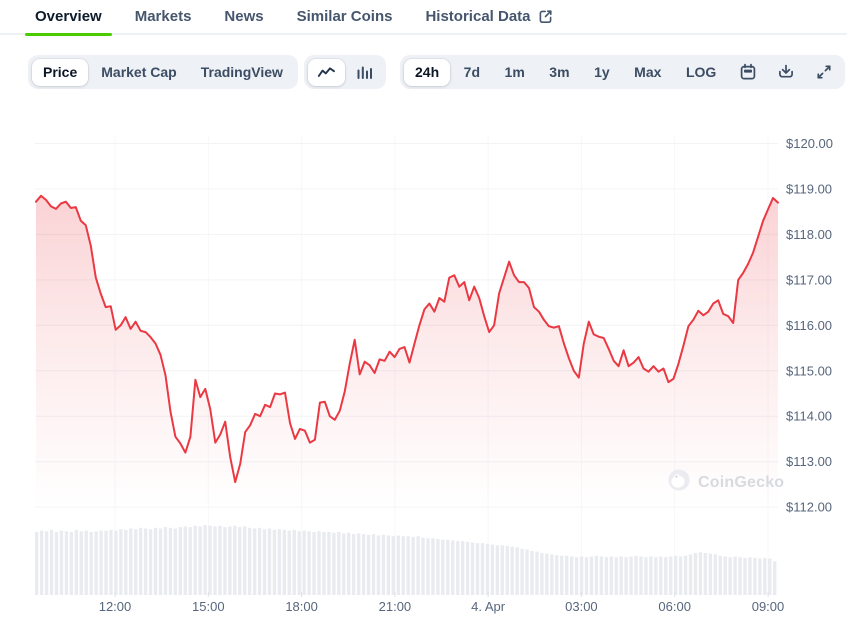 This screenshot has height=633, width=847. I want to click on tab-similar-coins-label: Similar Coins, so click(344, 16).